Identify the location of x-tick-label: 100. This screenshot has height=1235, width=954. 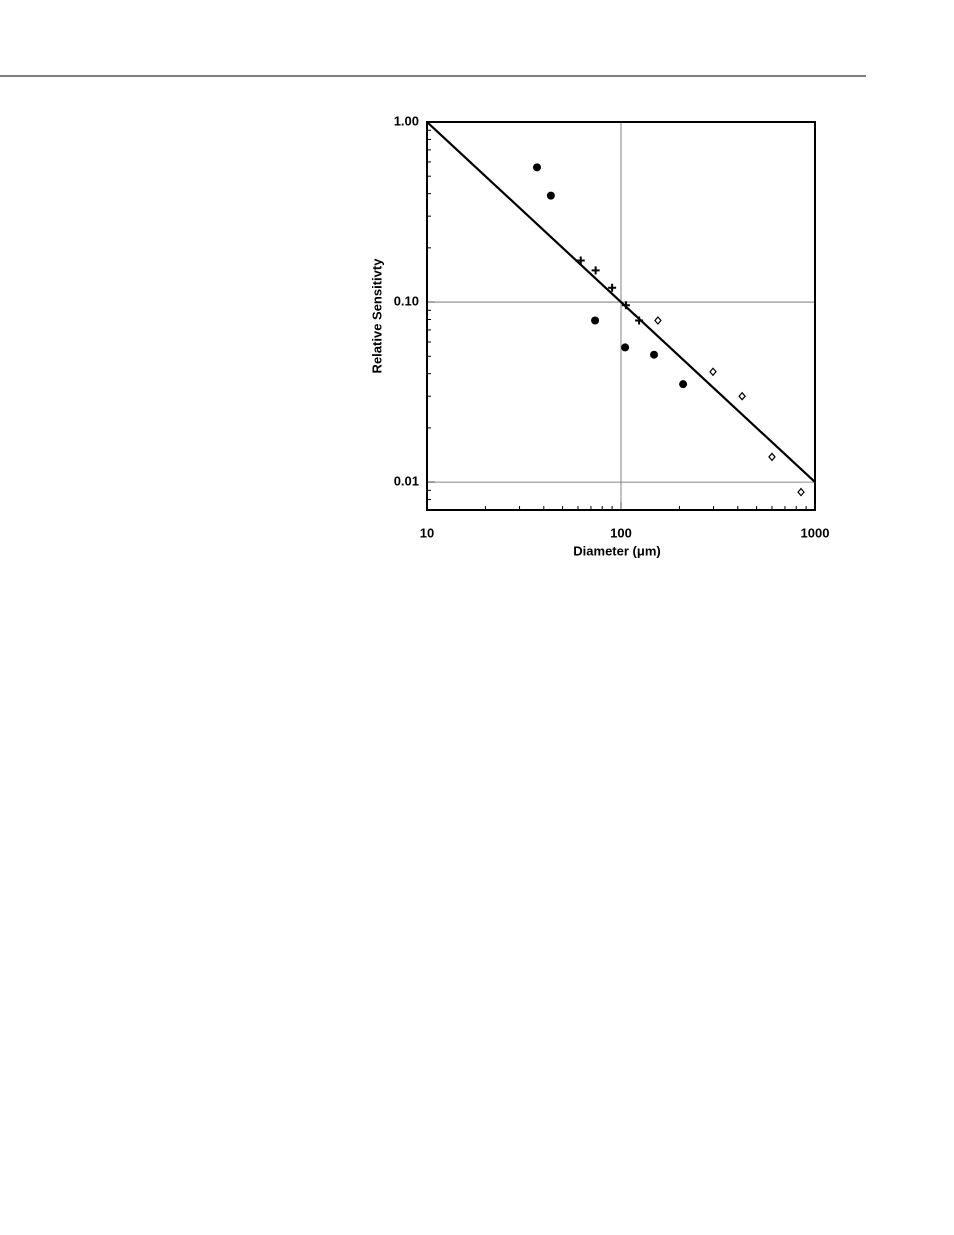
(621, 532).